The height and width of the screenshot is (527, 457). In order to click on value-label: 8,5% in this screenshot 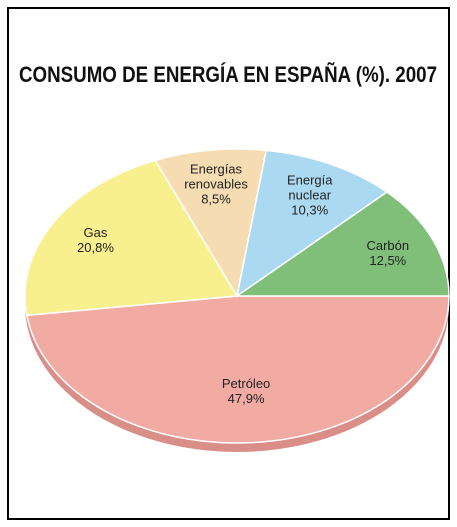, I will do `click(216, 199)`.